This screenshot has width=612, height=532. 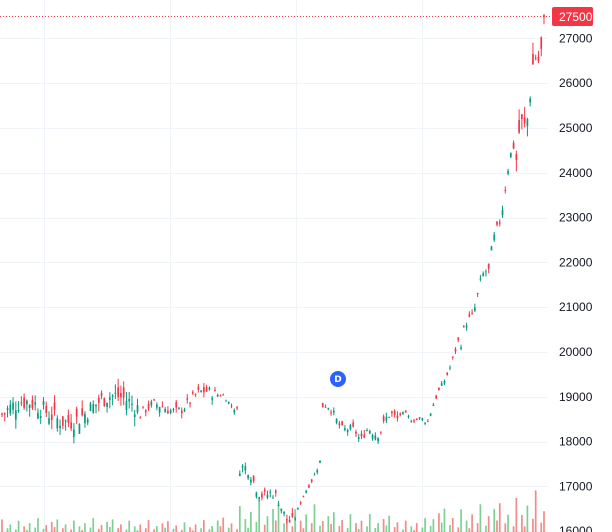 What do you see at coordinates (576, 352) in the screenshot?
I see `y-tick-label: 20000` at bounding box center [576, 352].